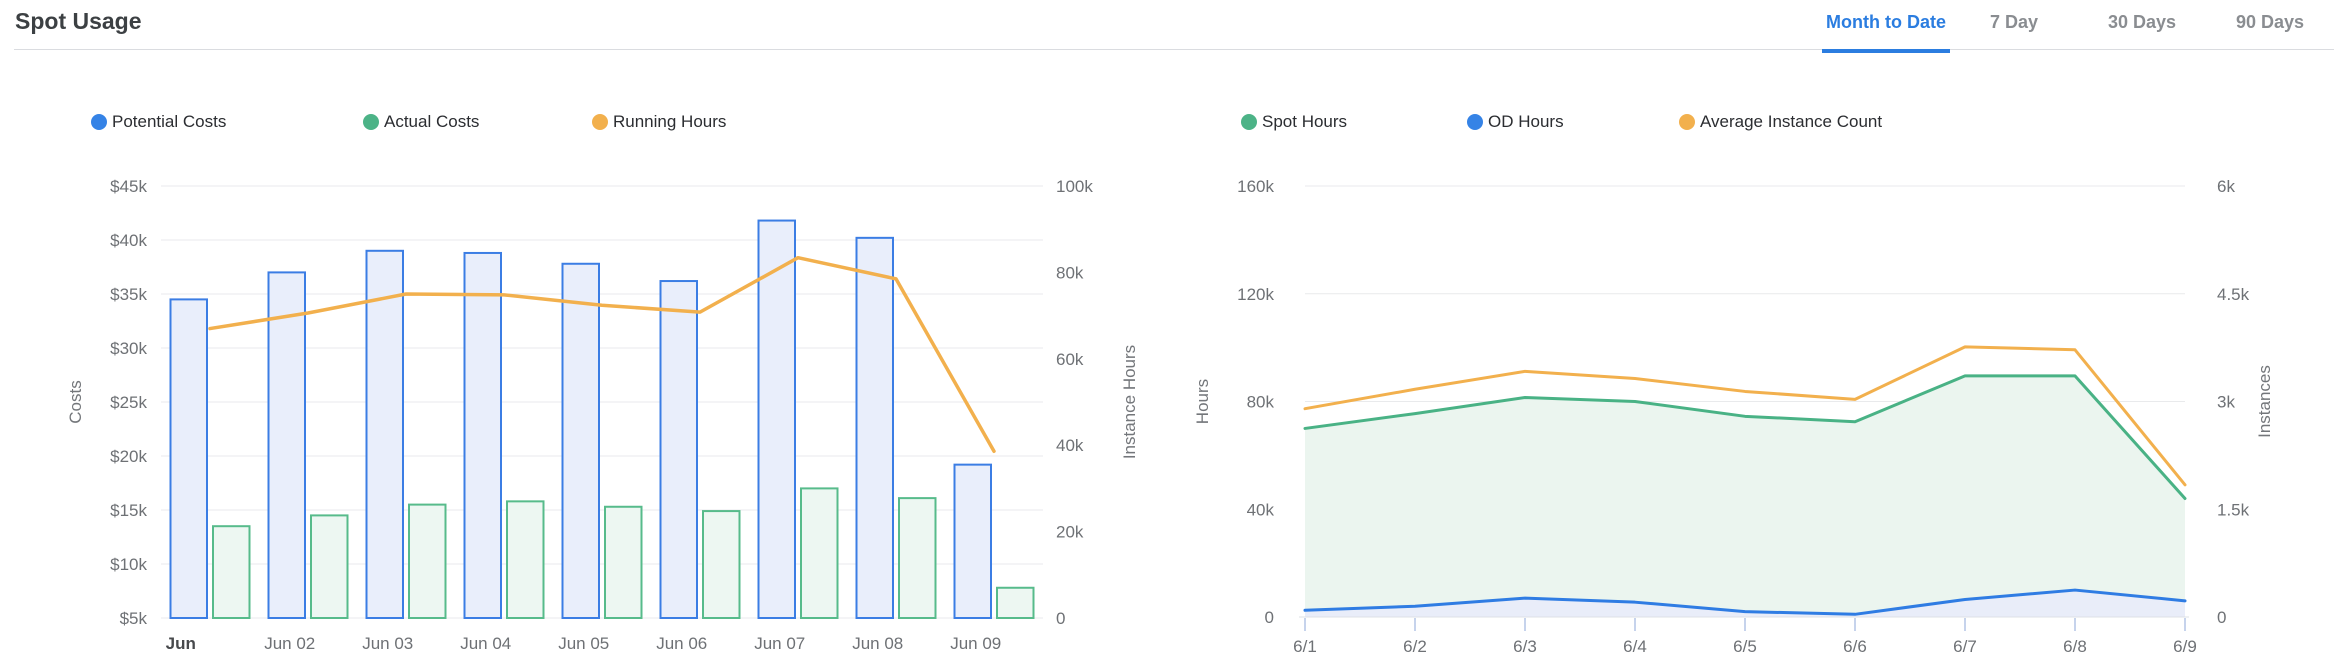 The width and height of the screenshot is (2334, 672). Describe the element at coordinates (78, 21) in the screenshot. I see `page-title: Spot Usage` at that location.